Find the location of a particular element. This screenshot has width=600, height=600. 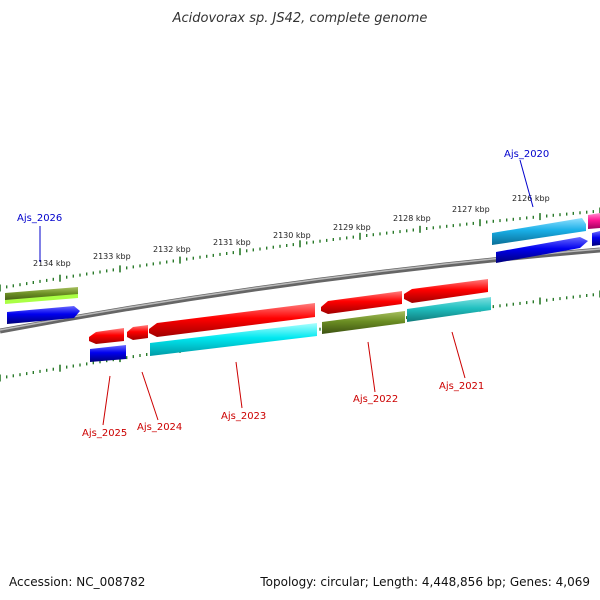

leader-2021 is located at coordinates (458, 355).